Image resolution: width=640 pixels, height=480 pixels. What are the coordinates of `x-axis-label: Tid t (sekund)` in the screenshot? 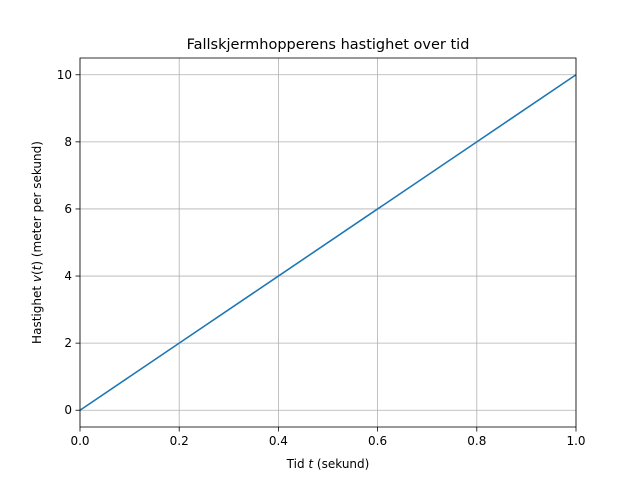 It's located at (328, 464).